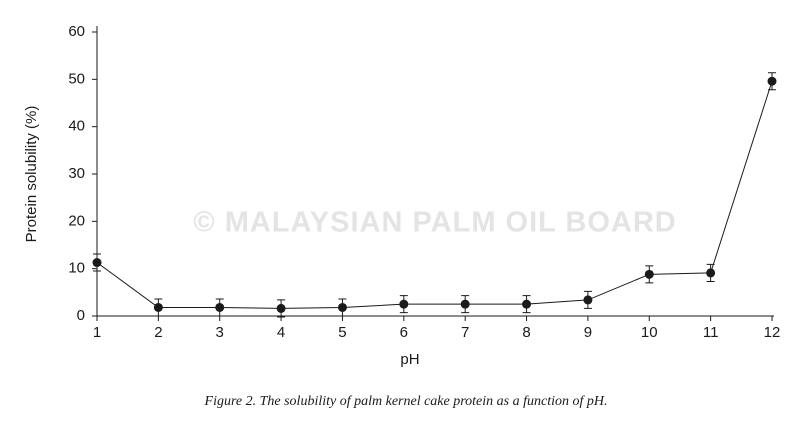 The image size is (807, 432). Describe the element at coordinates (465, 332) in the screenshot. I see `x-tick-label: 7` at that location.